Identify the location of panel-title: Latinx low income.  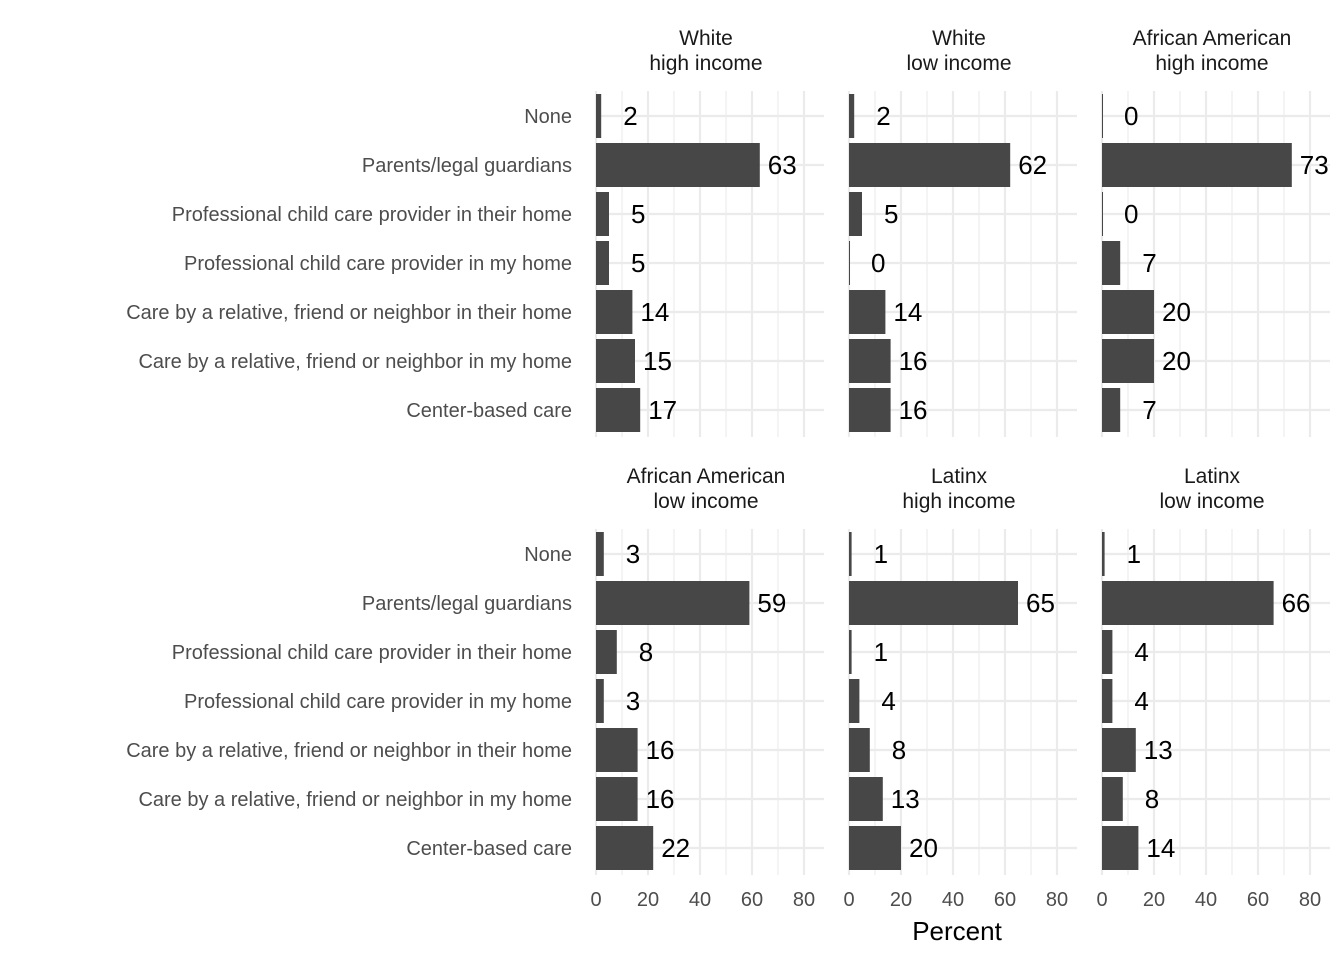
(1211, 489).